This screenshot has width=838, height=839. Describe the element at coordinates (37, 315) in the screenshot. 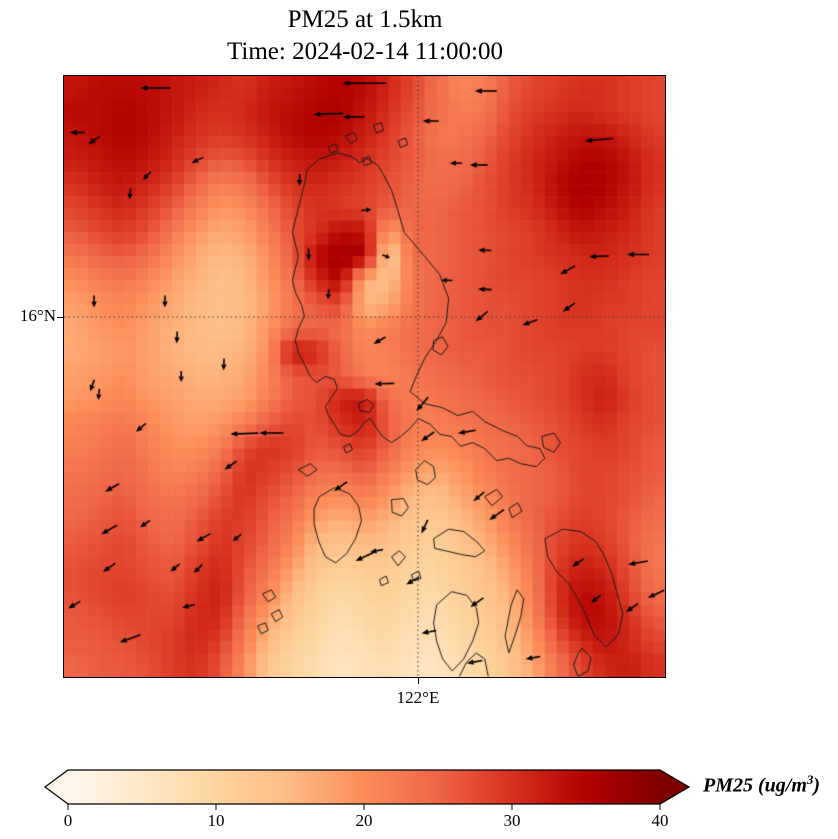

I see `lat-tick-label: 16°N` at that location.